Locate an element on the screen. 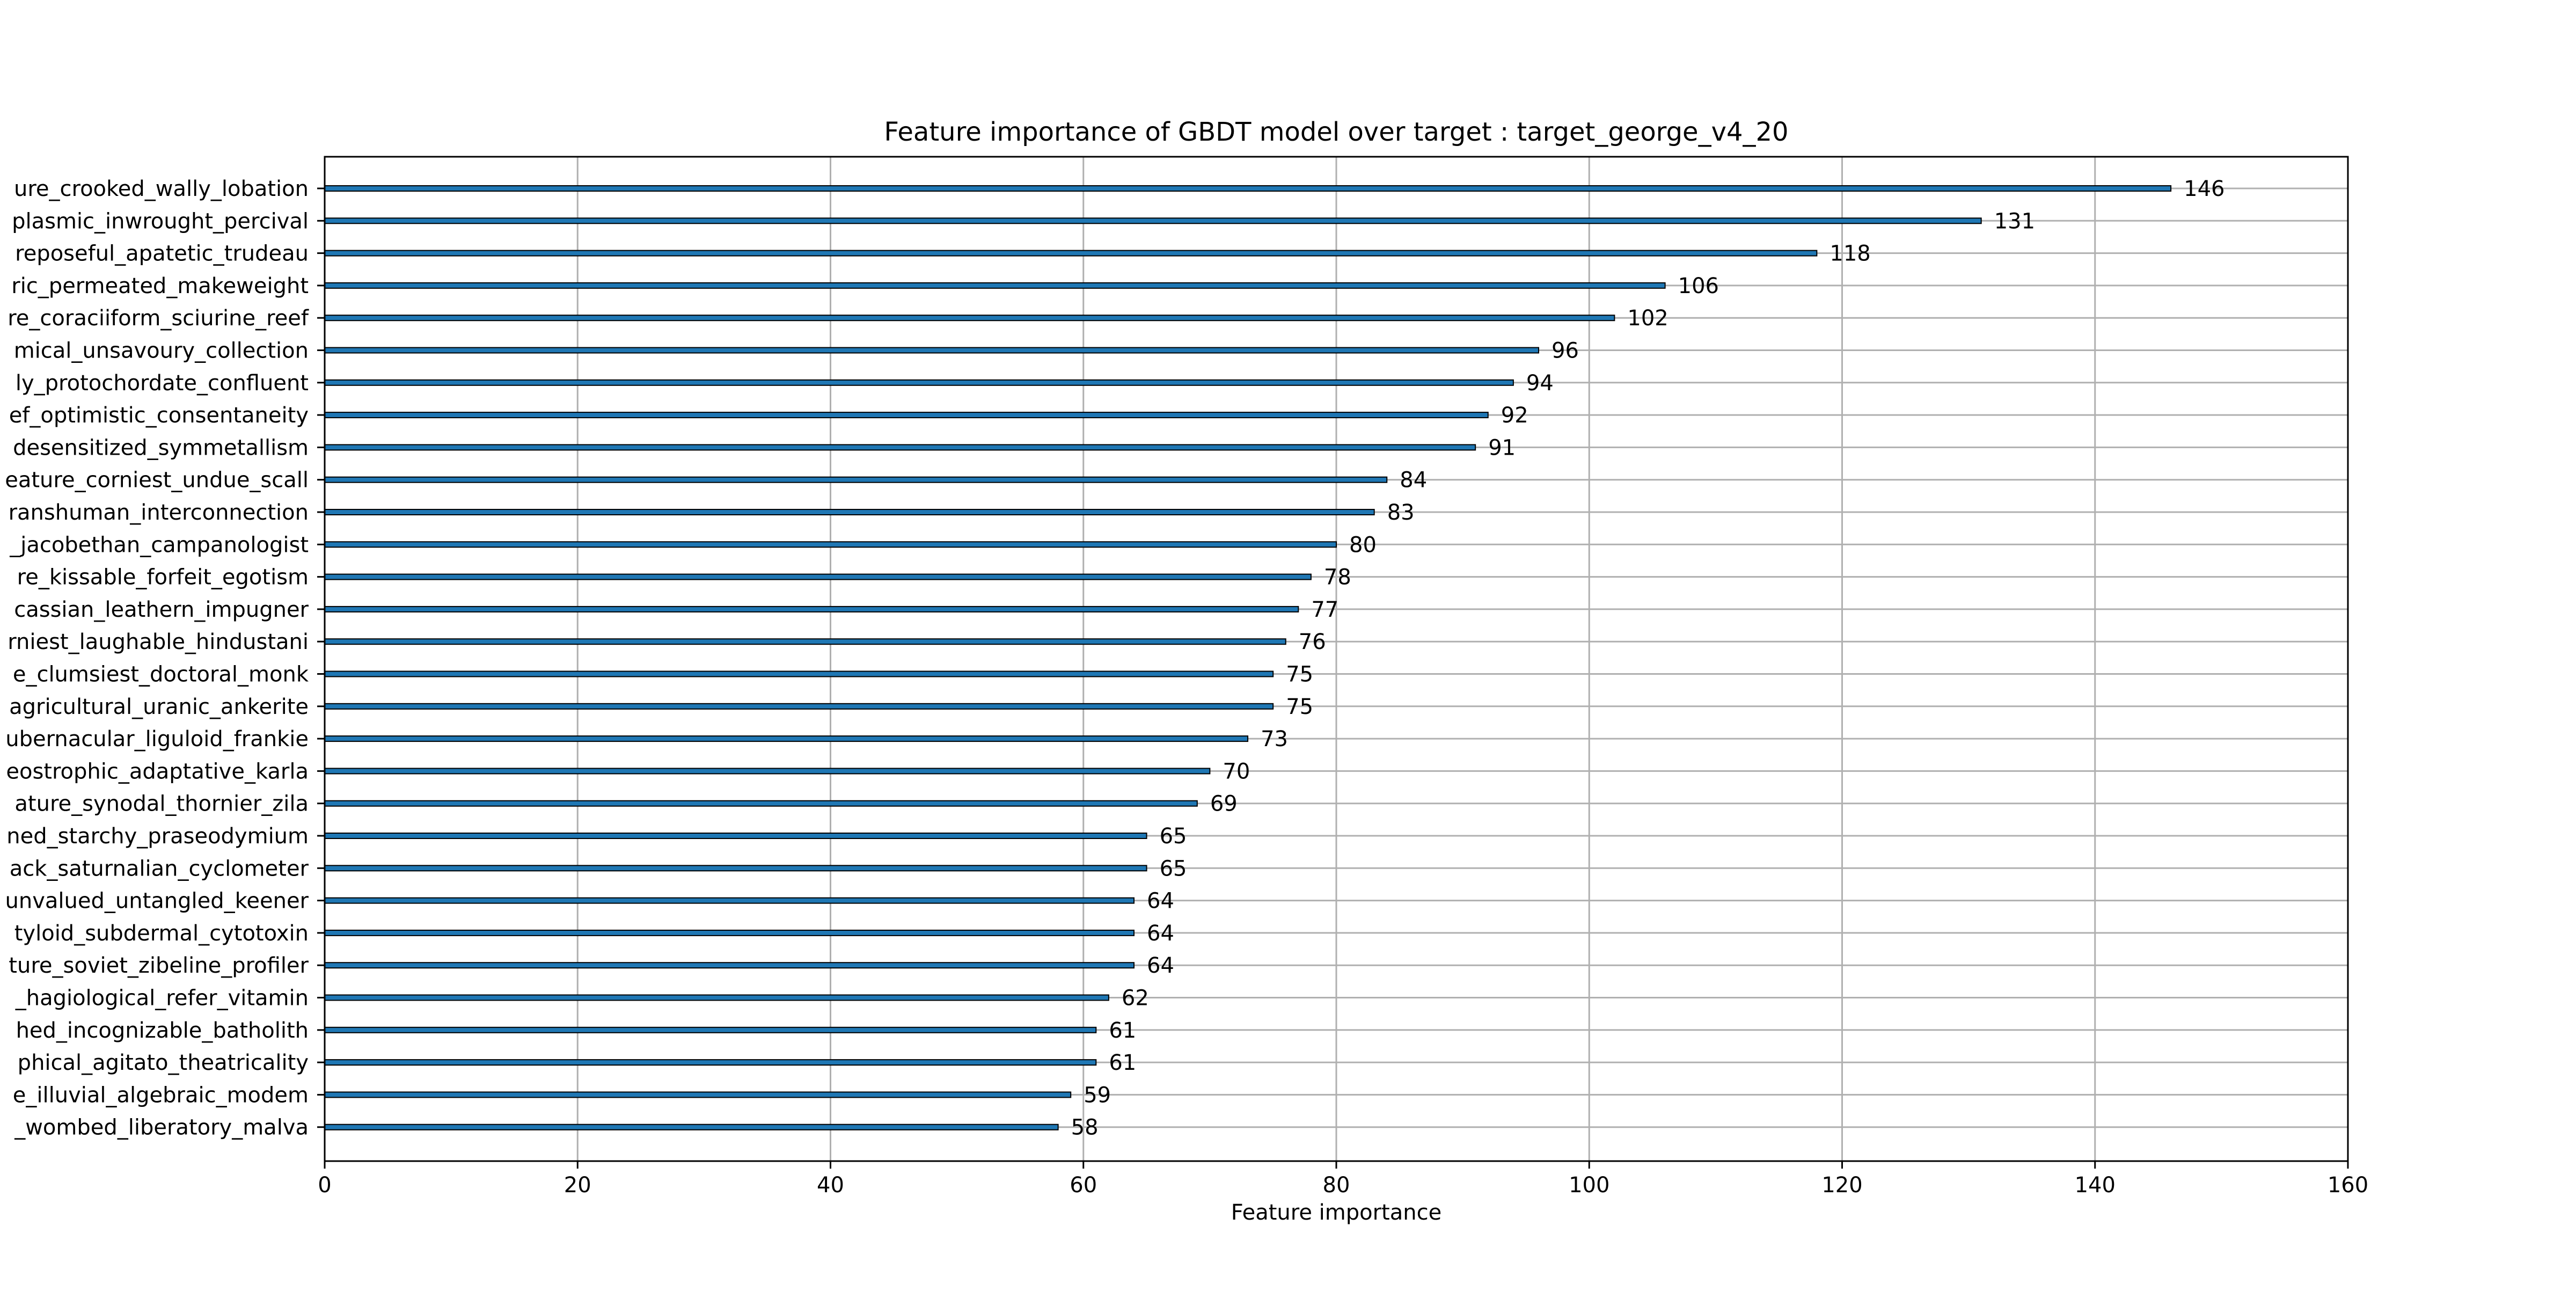  y-tick-label: re_coraciiform_sciurine_reef is located at coordinates (158, 318).